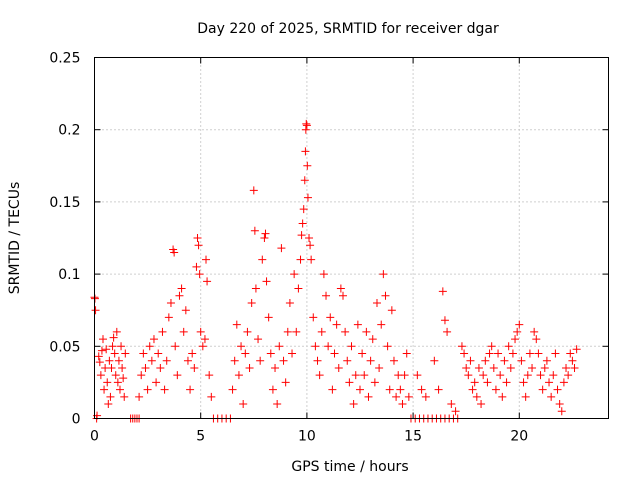 This screenshot has width=640, height=480. Describe the element at coordinates (69, 131) in the screenshot. I see `y-tick-label: 0.2` at that location.